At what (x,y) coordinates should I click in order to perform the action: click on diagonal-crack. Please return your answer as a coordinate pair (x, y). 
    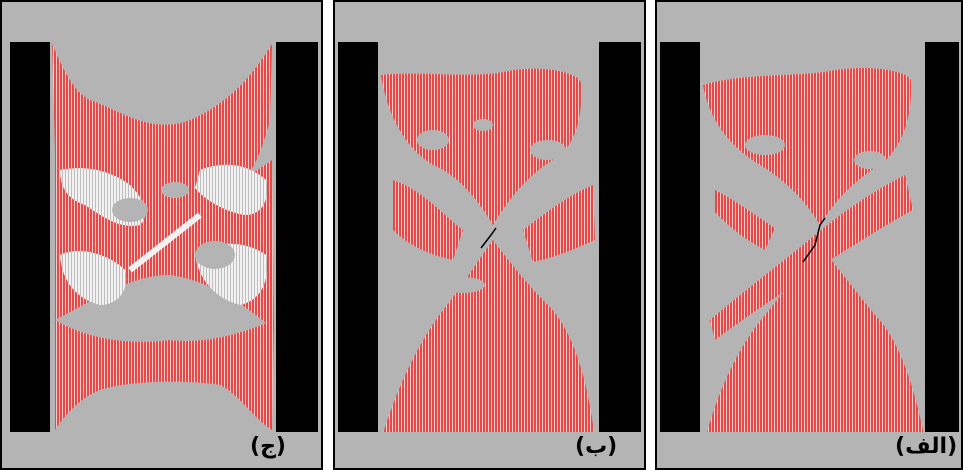
    Looking at the image, I should click on (165, 242).